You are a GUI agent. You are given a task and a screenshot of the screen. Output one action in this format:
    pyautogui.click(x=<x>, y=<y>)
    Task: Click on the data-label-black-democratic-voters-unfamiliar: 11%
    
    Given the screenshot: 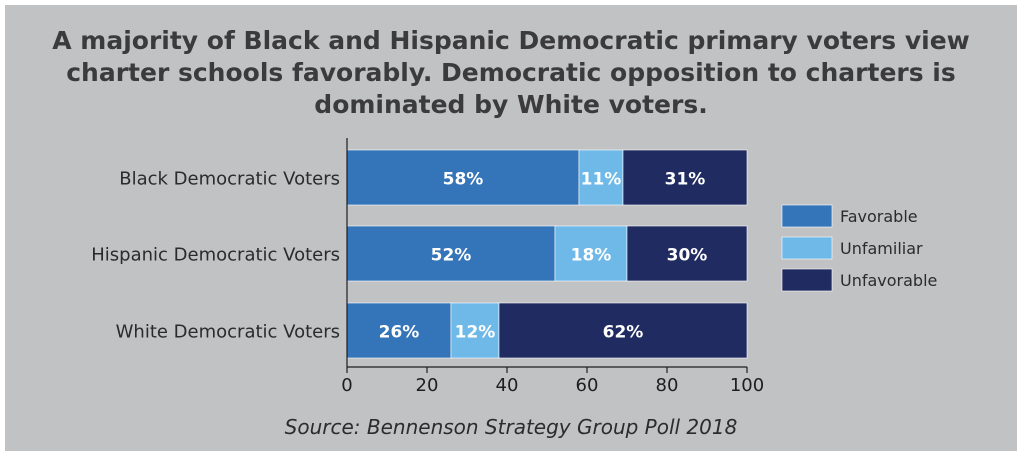 What is the action you would take?
    pyautogui.click(x=601, y=180)
    